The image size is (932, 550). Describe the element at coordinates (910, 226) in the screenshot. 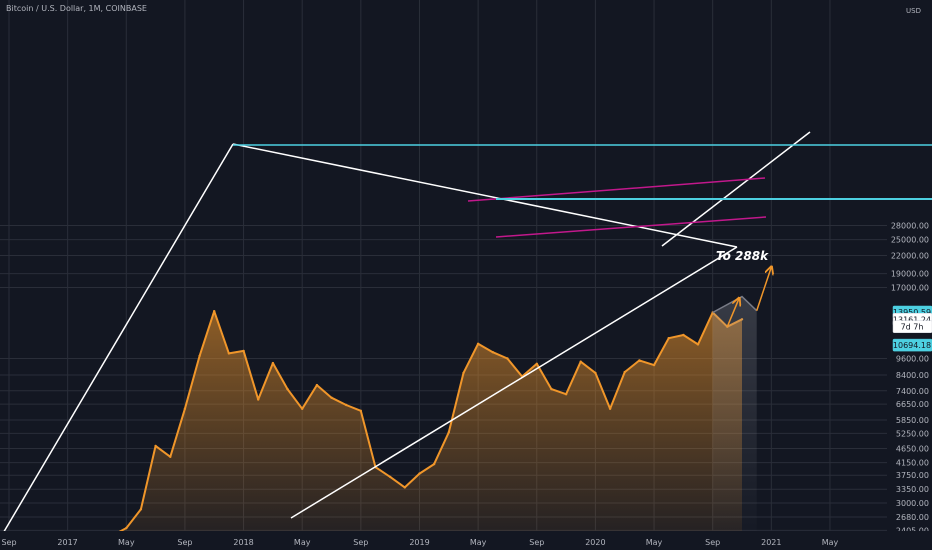

I see `y-tick-label: 28000.00` at that location.